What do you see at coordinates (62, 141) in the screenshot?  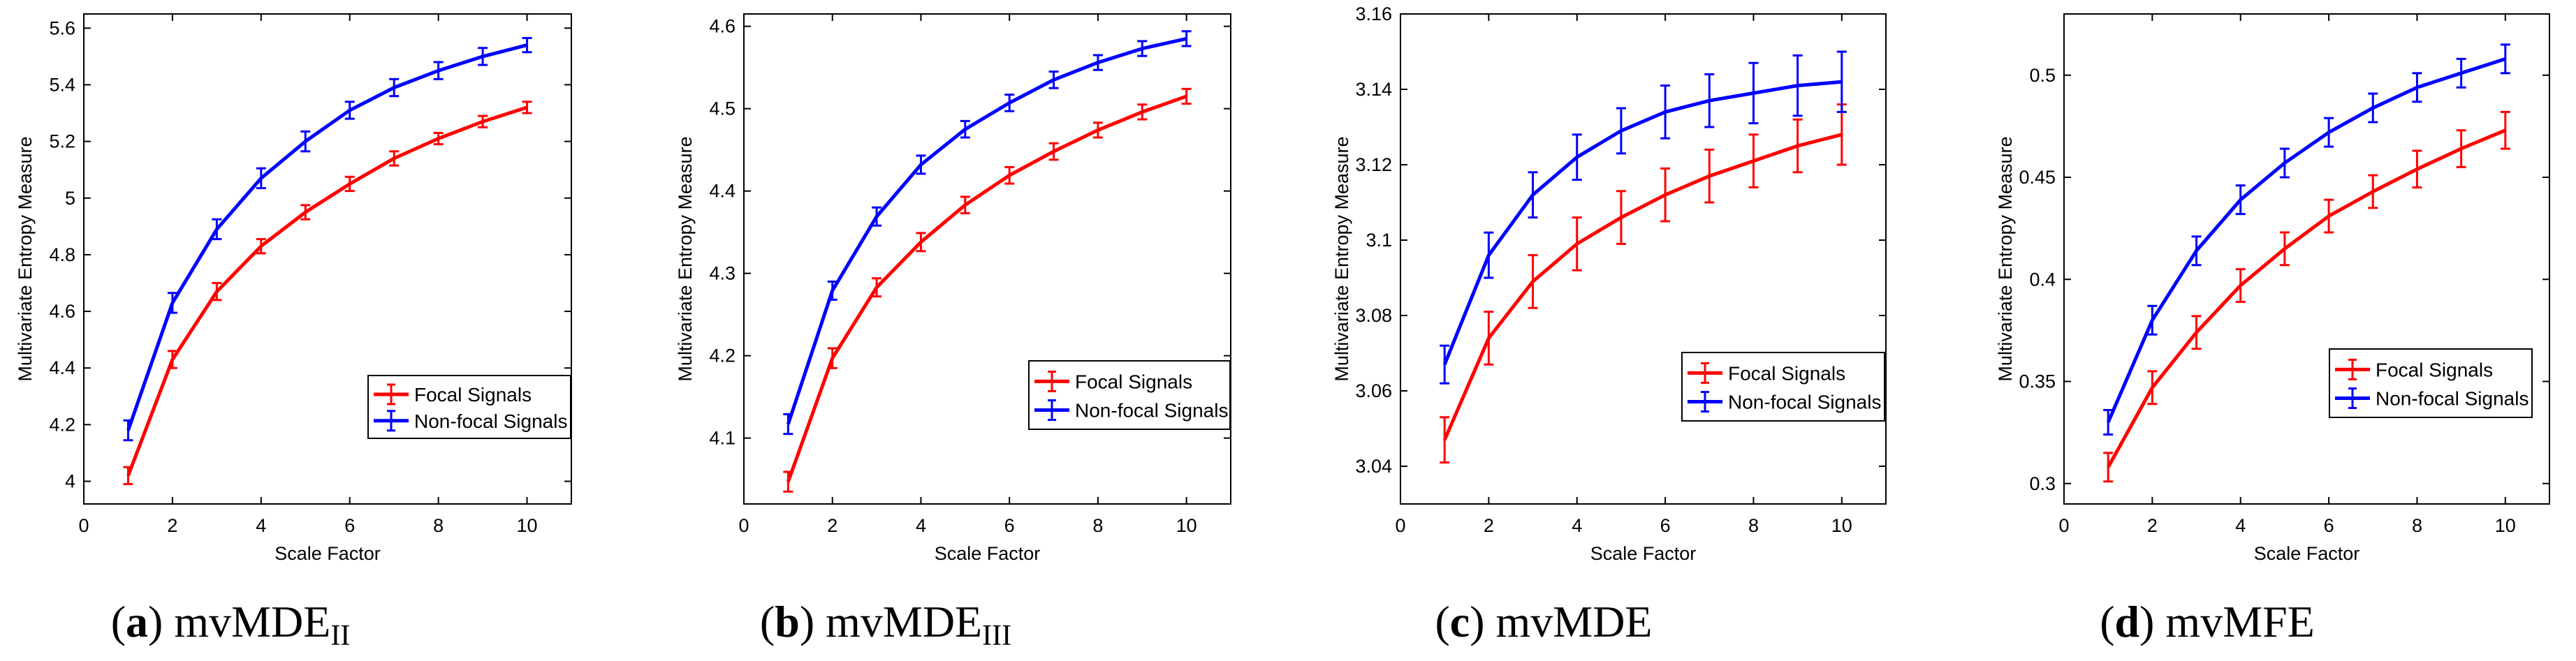 I see `y-tick-label: 5.2` at bounding box center [62, 141].